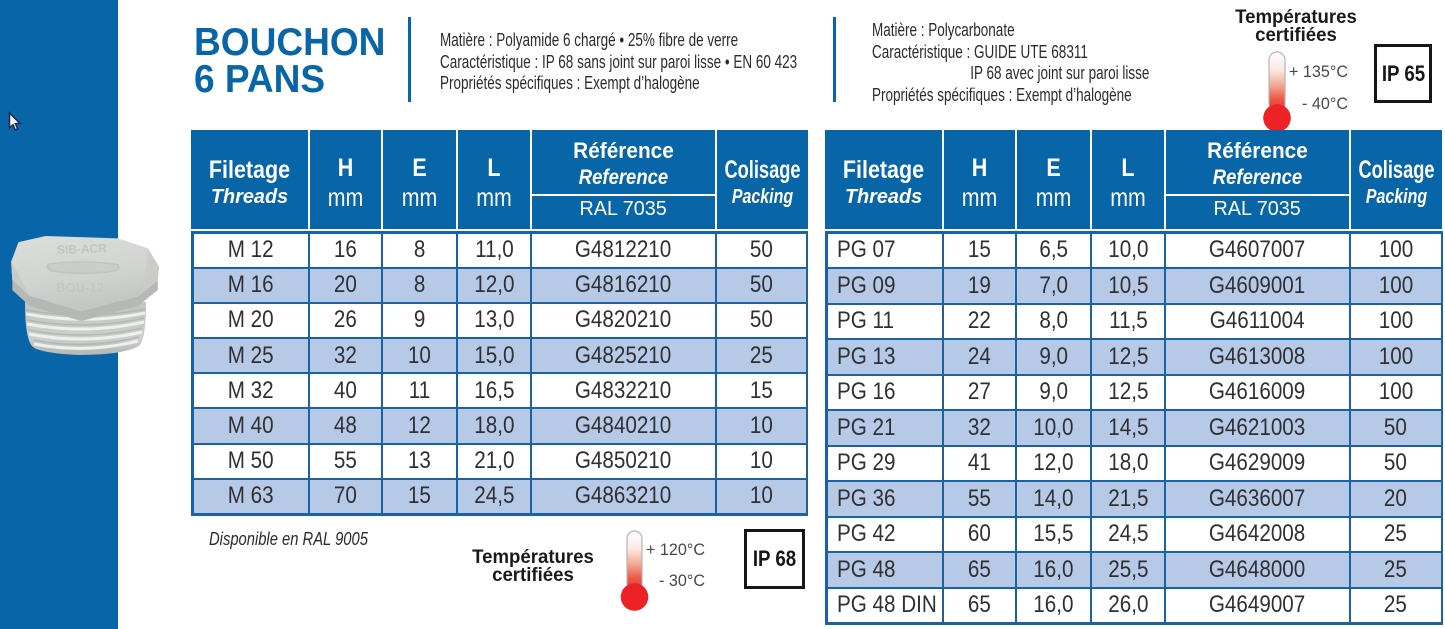 This screenshot has width=1445, height=629. Describe the element at coordinates (82, 249) in the screenshot. I see `svg-text: SIB-ACR` at that location.